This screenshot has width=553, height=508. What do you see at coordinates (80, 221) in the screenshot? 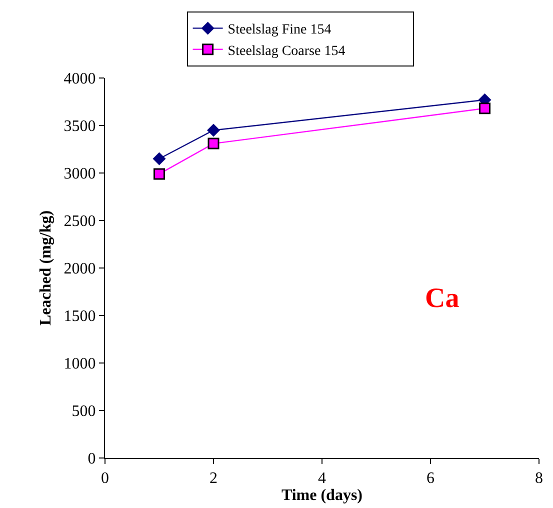
I see `y-tick-label: 2500` at bounding box center [80, 221].